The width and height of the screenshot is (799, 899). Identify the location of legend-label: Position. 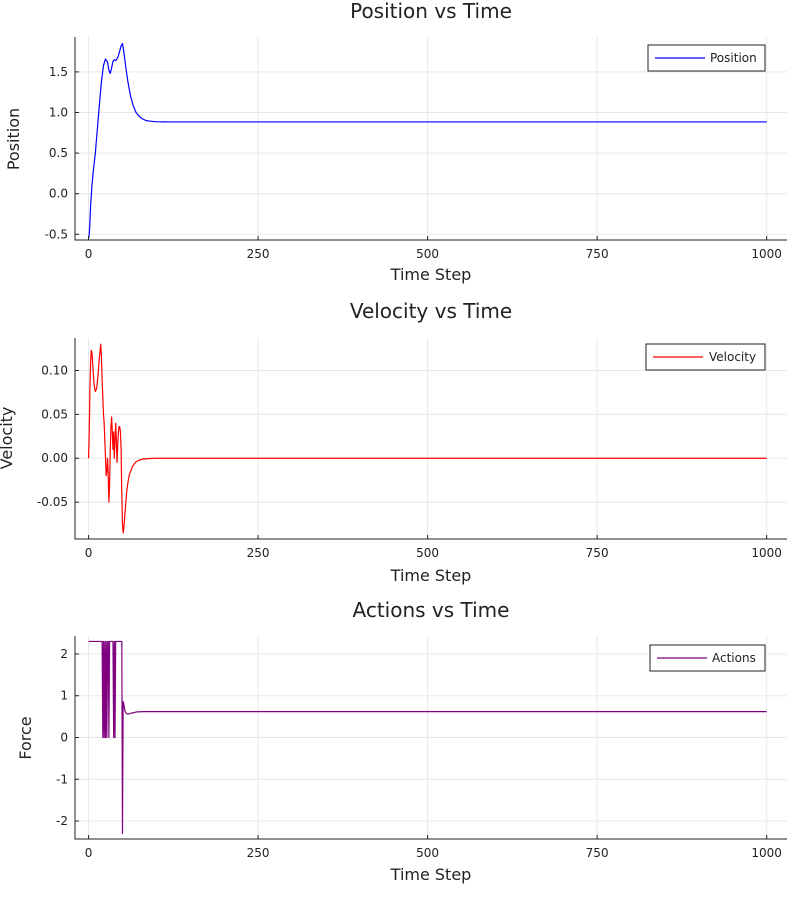
(733, 58).